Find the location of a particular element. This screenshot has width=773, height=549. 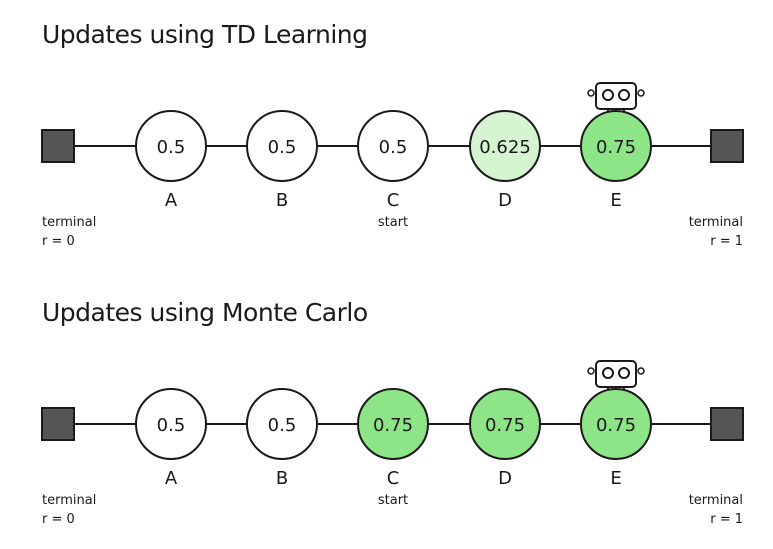

state-value: 0.625 is located at coordinates (505, 147).